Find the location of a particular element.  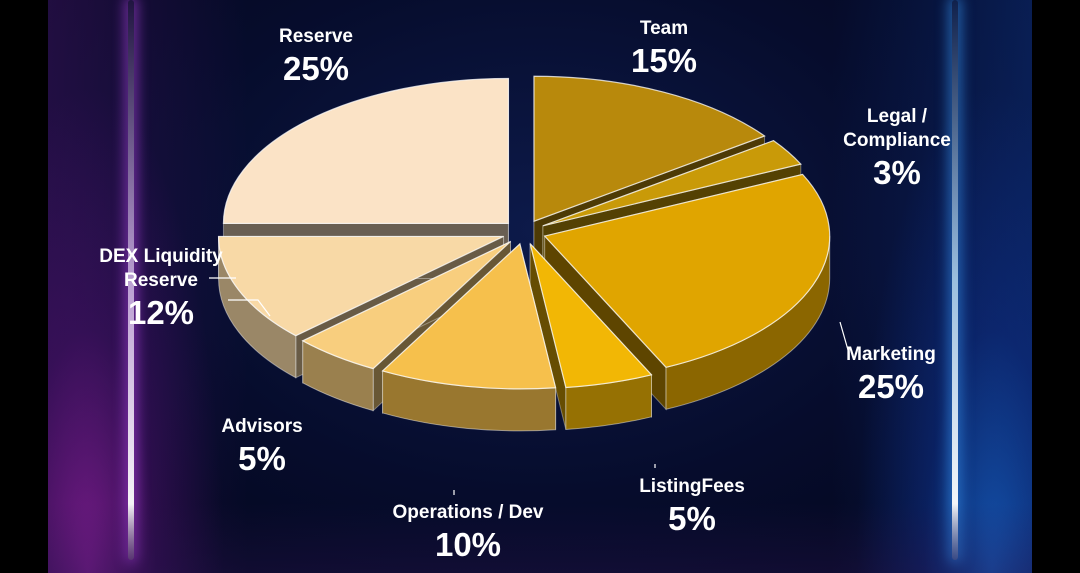

slice-name-label: ListingFees is located at coordinates (692, 486).